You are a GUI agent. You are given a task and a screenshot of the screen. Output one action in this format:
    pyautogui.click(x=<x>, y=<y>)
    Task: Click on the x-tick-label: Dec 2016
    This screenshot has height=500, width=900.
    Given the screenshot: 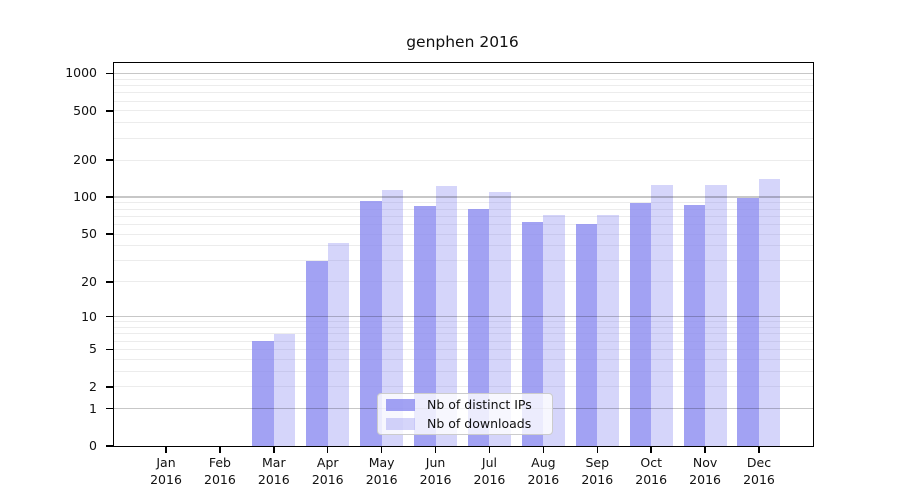 What is the action you would take?
    pyautogui.click(x=759, y=471)
    